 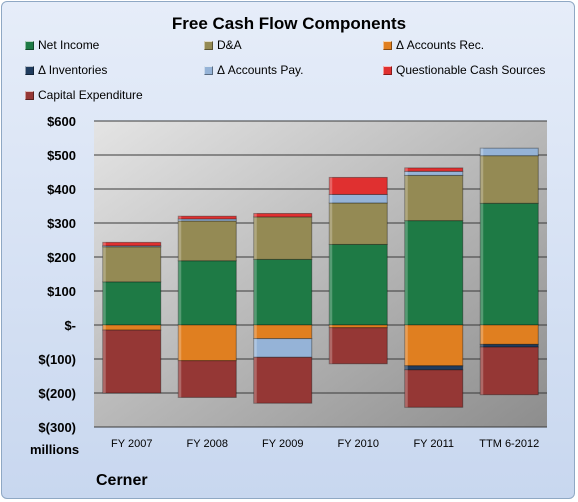 What do you see at coordinates (61, 257) in the screenshot?
I see `y-tick-label: $200` at bounding box center [61, 257].